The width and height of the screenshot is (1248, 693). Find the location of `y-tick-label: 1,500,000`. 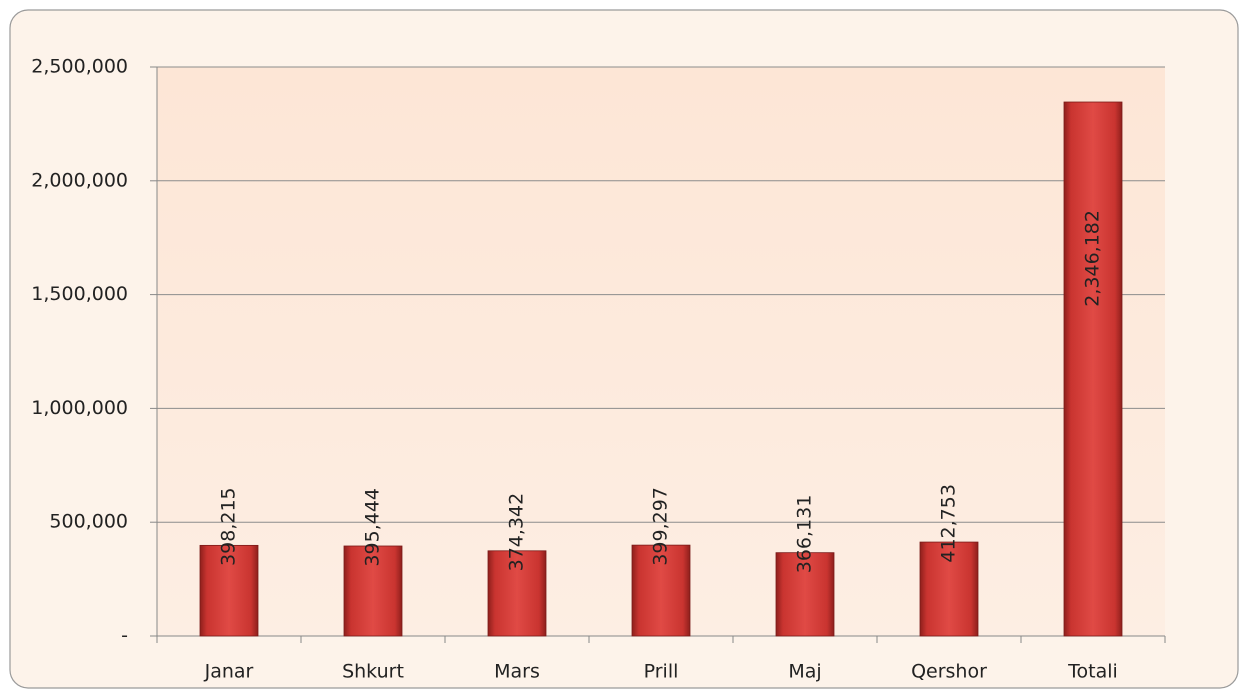

y-tick-label: 1,500,000 is located at coordinates (79, 294).